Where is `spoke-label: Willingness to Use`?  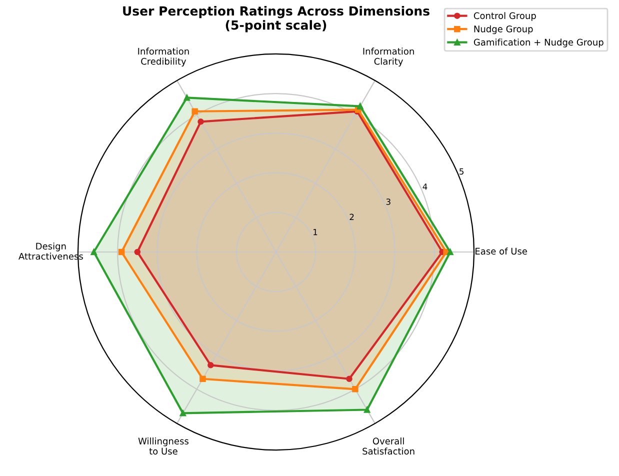 spoke-label: Willingness to Use is located at coordinates (163, 446).